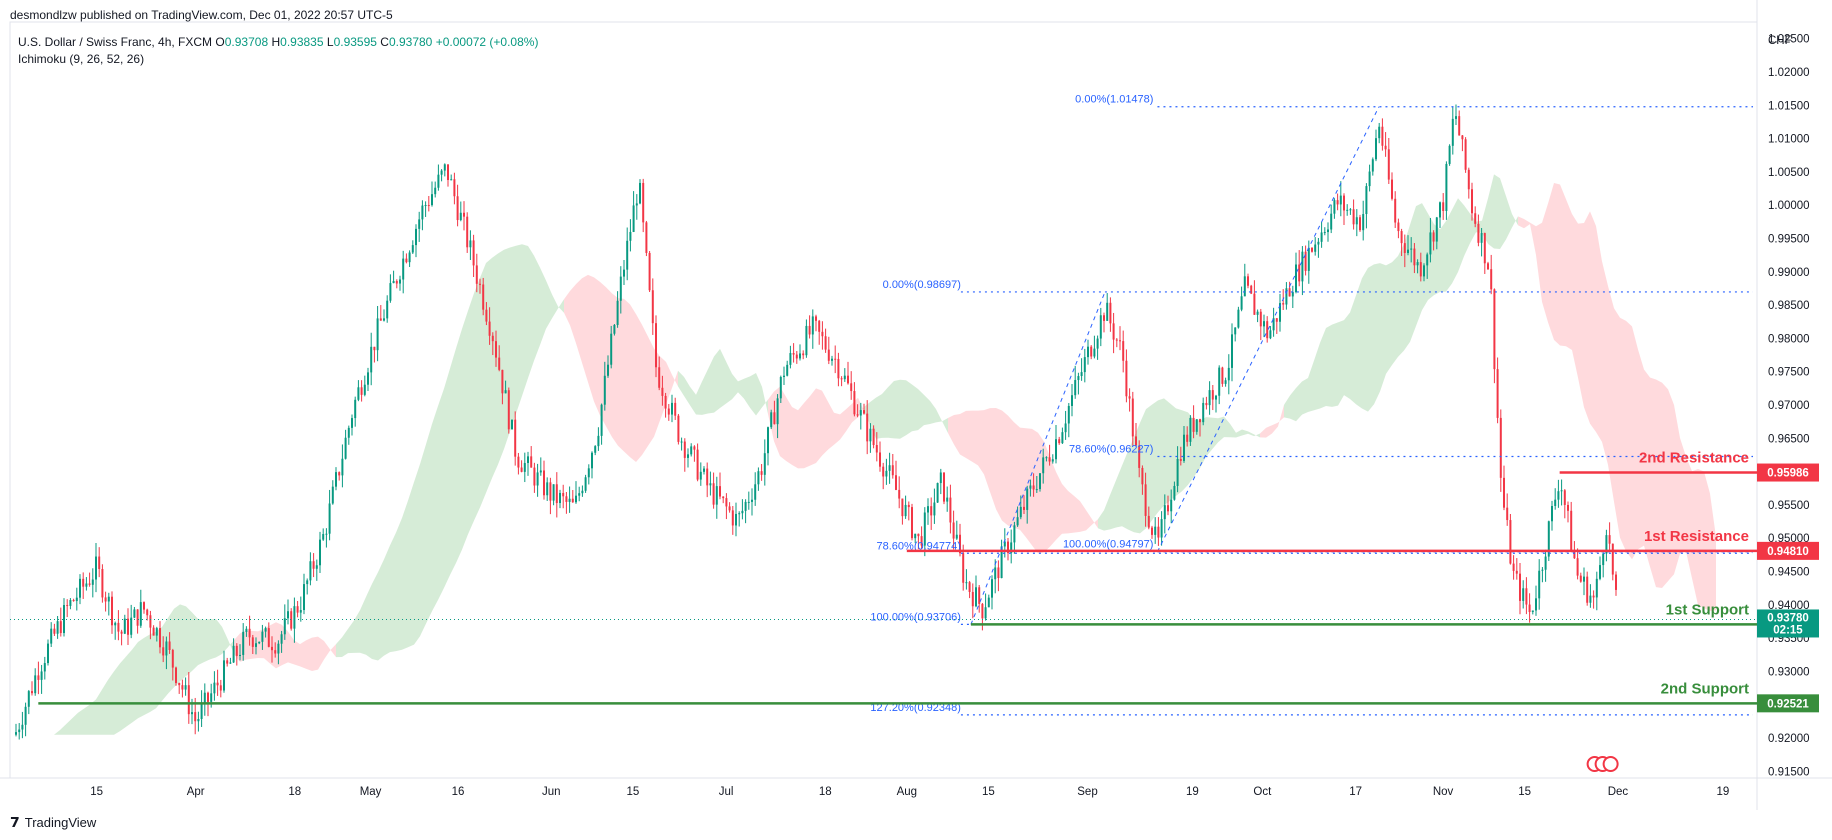 The height and width of the screenshot is (840, 1832). I want to click on y-tick-label: 0.96500, so click(1789, 439).